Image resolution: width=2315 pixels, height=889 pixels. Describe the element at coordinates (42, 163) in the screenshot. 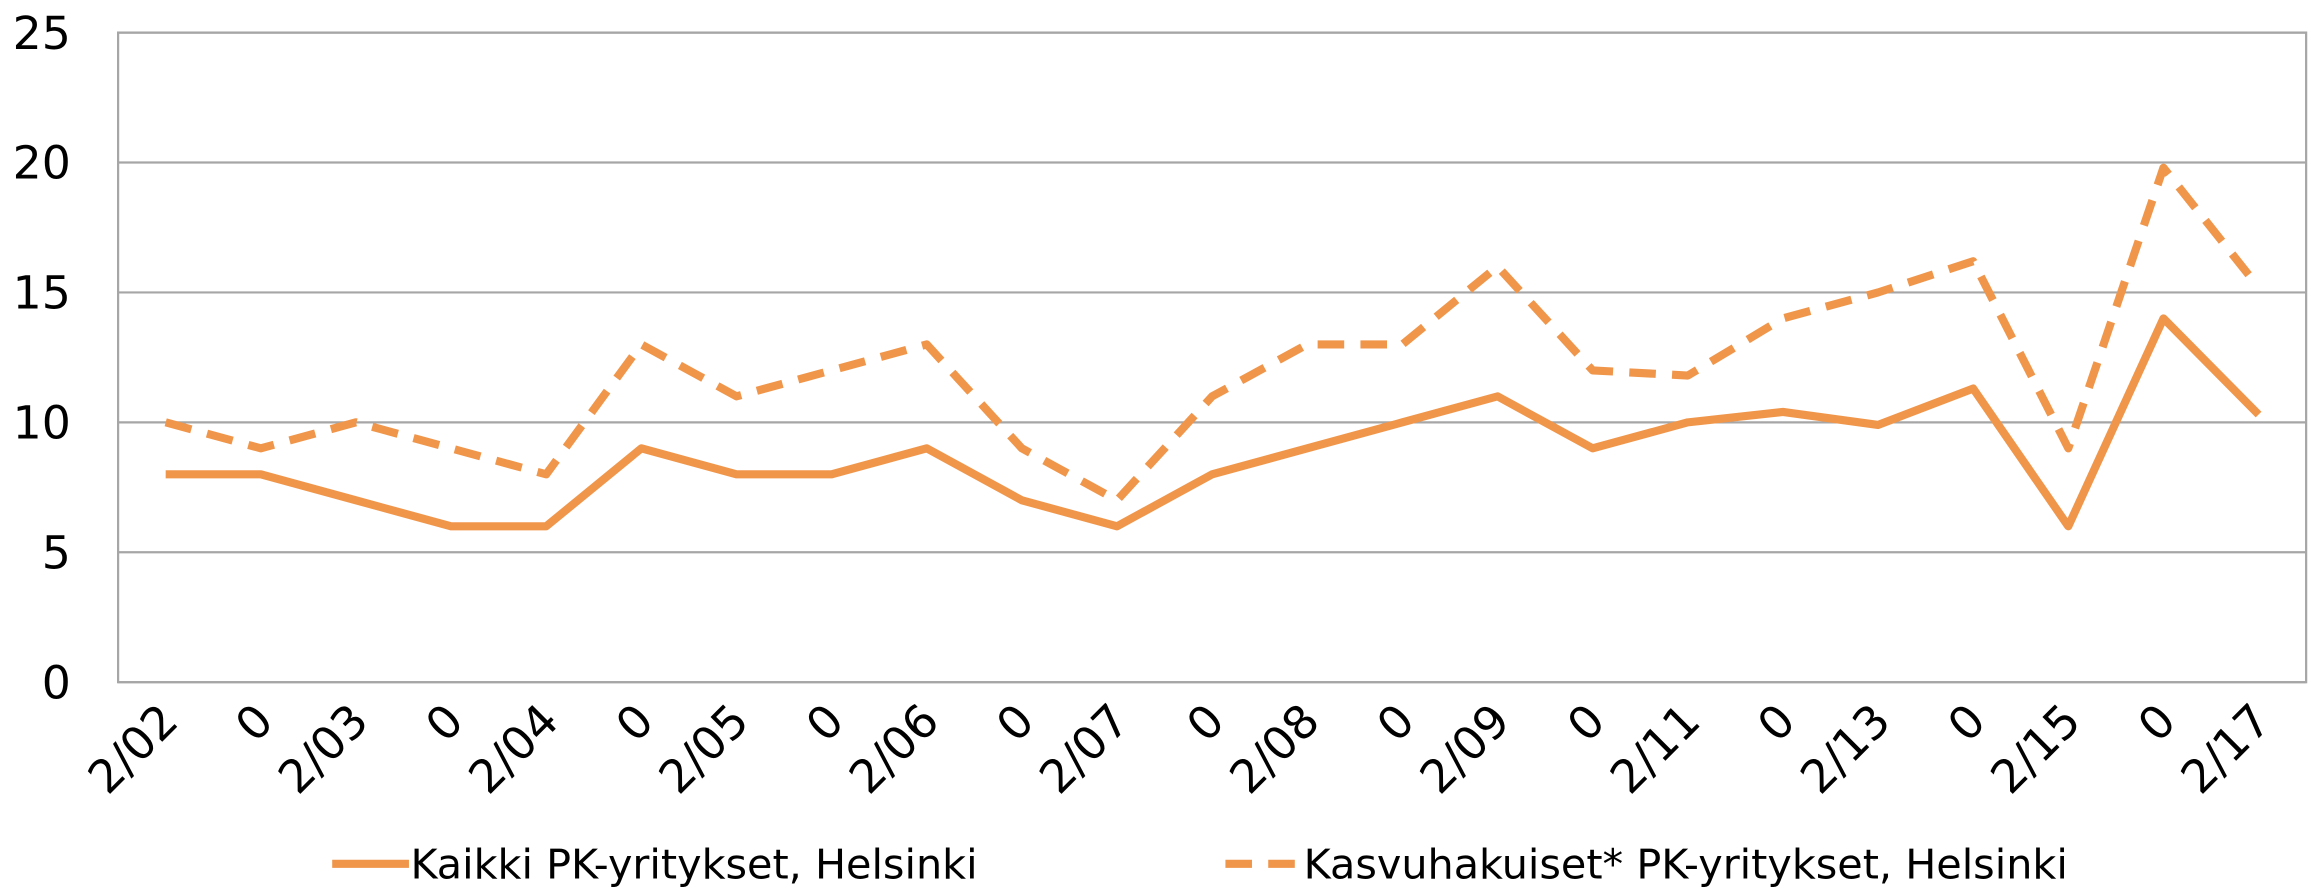

I see `y-tick-label: 20` at that location.